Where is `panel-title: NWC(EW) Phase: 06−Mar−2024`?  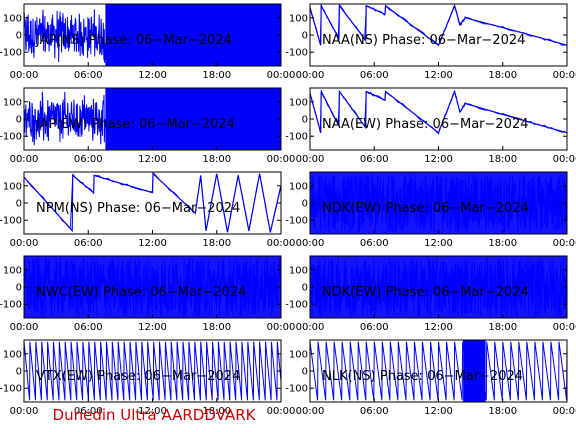 panel-title: NWC(EW) Phase: 06−Mar−2024 is located at coordinates (141, 292).